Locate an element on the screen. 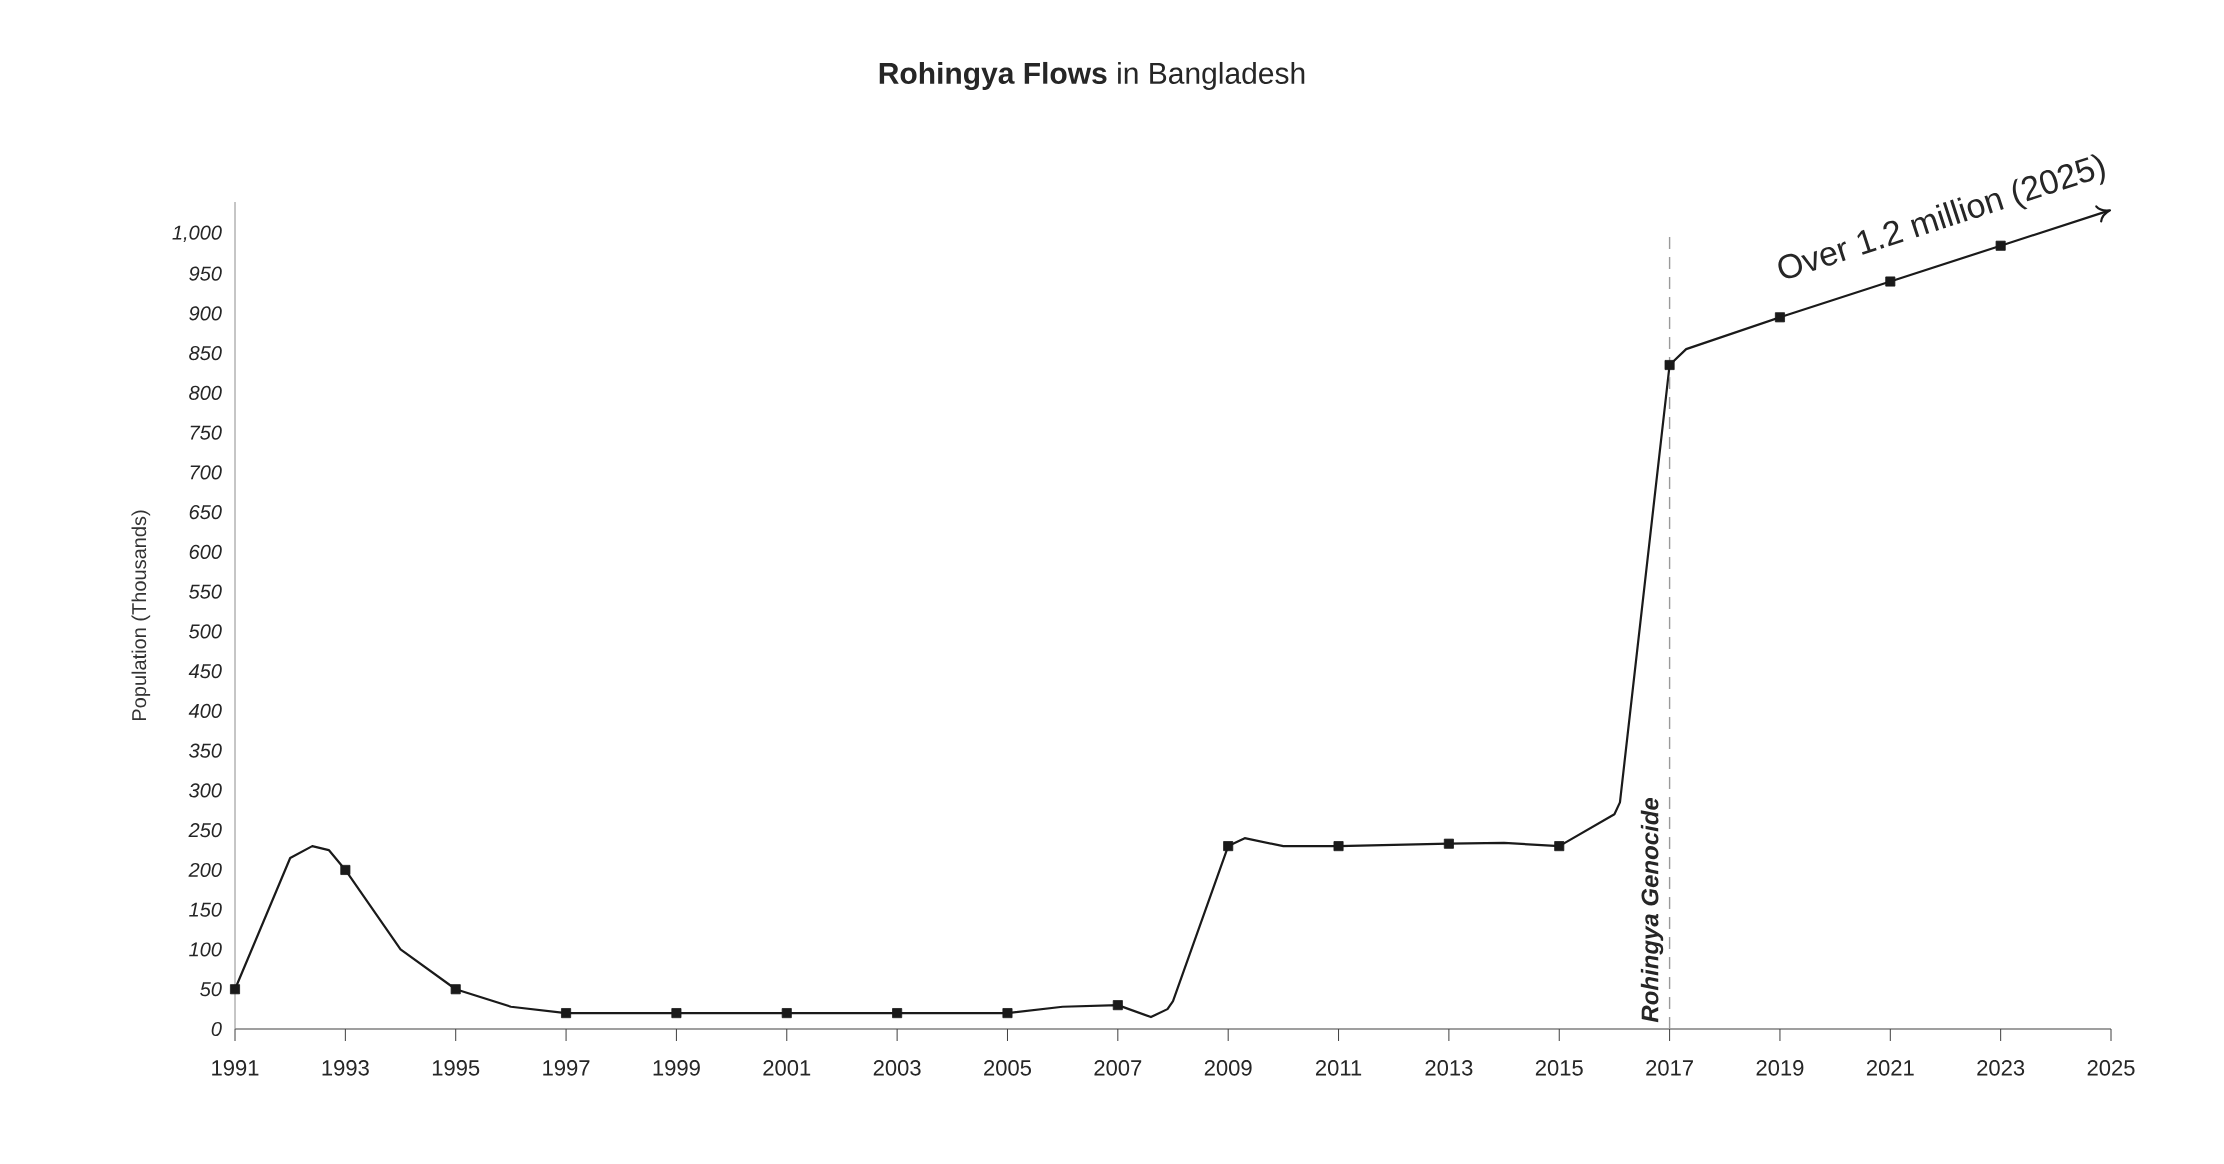  y-tick-label: 200 is located at coordinates (205, 870).